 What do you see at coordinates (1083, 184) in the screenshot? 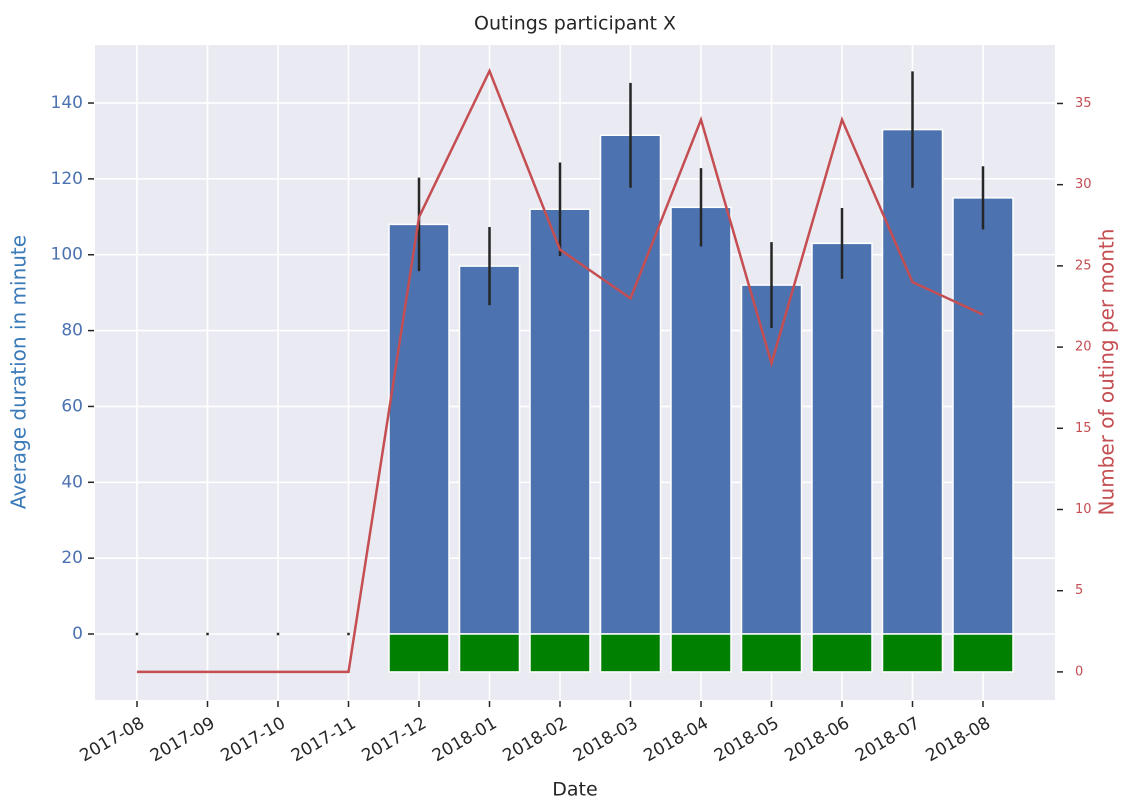
I see `y2-tick-label: 30` at bounding box center [1083, 184].